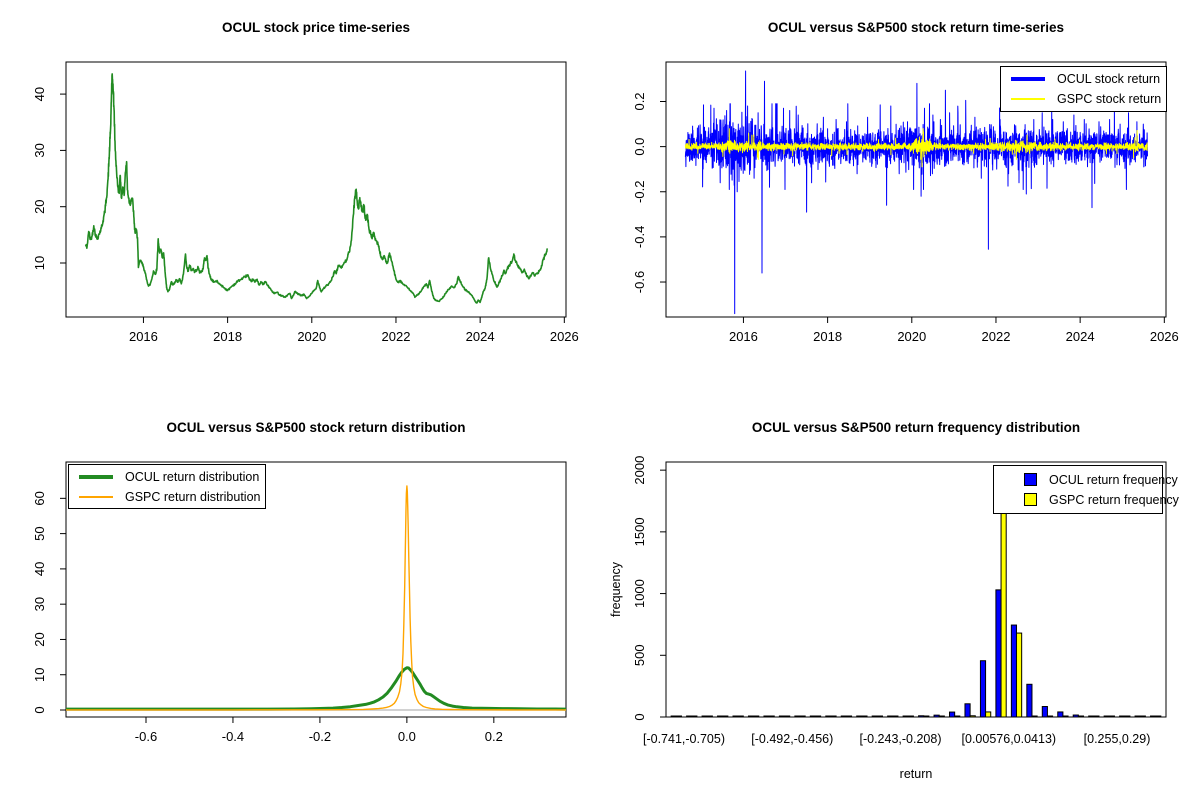 The height and width of the screenshot is (800, 1200). I want to click on legend-label: GSPC return distribution, so click(193, 496).